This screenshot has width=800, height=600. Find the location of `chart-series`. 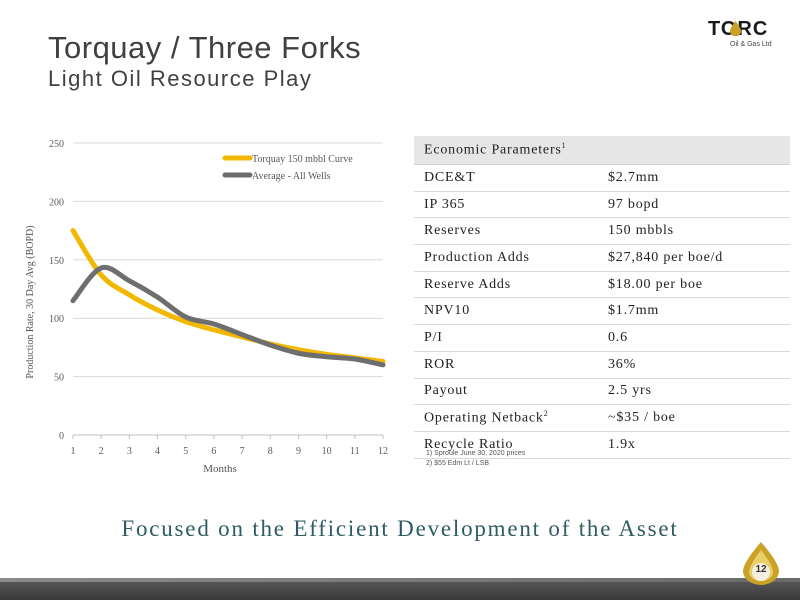

chart-series is located at coordinates (228, 298).